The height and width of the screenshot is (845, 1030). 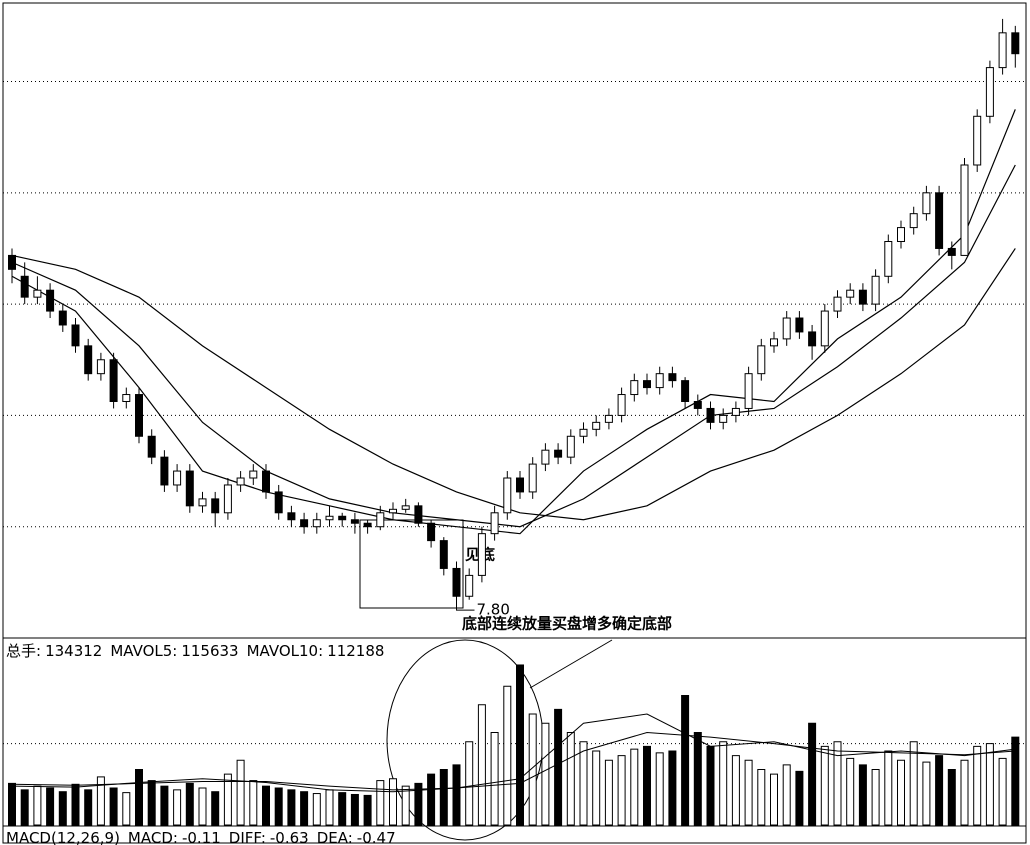 I want to click on legend-name: MAVOL5:, so click(x=143, y=651).